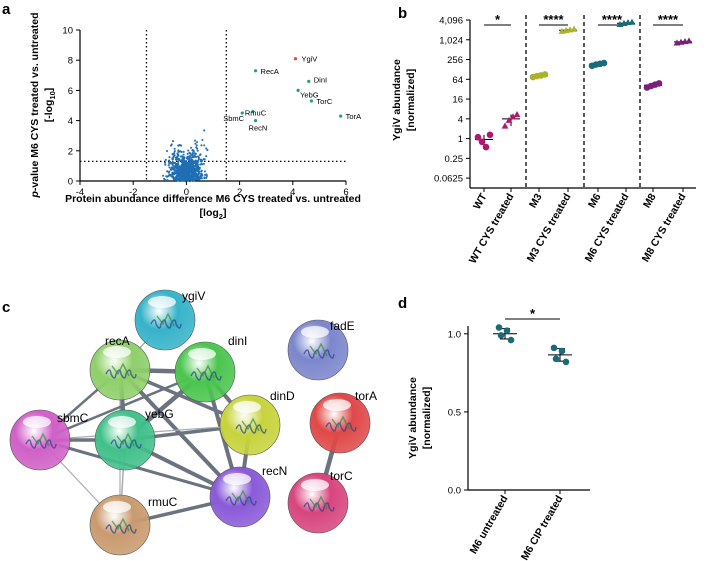 The image size is (709, 561). What do you see at coordinates (342, 326) in the screenshot?
I see `network-node-label: fadE` at bounding box center [342, 326].